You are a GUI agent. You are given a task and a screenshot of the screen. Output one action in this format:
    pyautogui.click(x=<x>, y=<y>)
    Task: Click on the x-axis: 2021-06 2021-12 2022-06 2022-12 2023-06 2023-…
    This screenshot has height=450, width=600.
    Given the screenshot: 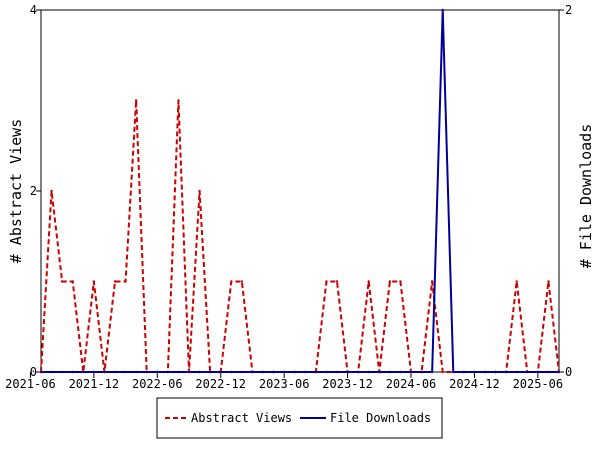 What is the action you would take?
    pyautogui.click(x=284, y=381)
    